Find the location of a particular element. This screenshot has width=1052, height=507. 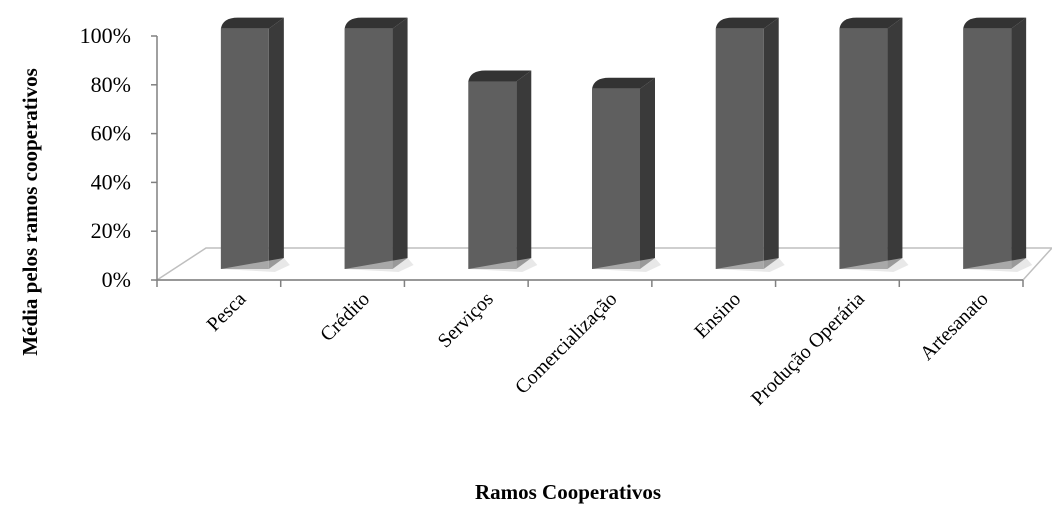

y-tick-label: 0% is located at coordinates (116, 279).